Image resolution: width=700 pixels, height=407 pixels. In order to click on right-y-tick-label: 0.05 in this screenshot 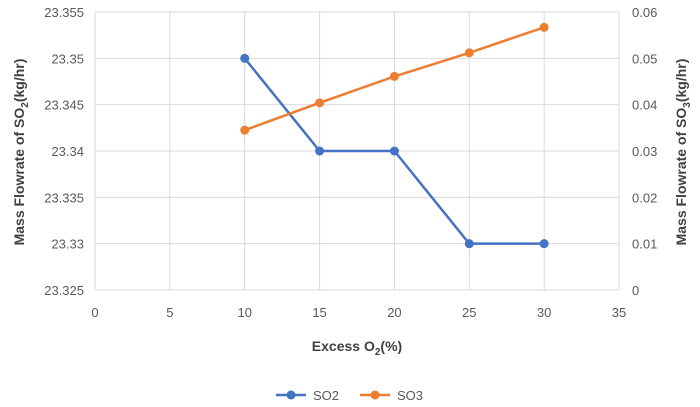, I will do `click(644, 58)`.